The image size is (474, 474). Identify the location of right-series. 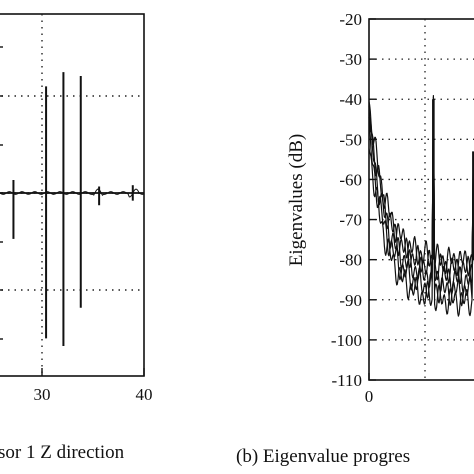
(421, 206).